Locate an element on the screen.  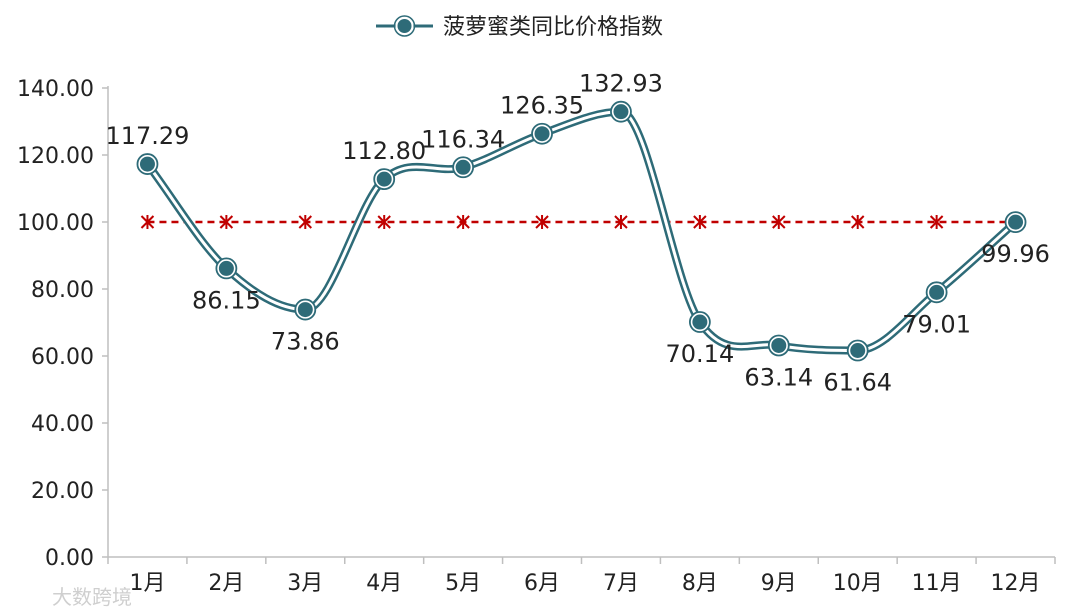
x-tick-label: 2月 is located at coordinates (226, 583).